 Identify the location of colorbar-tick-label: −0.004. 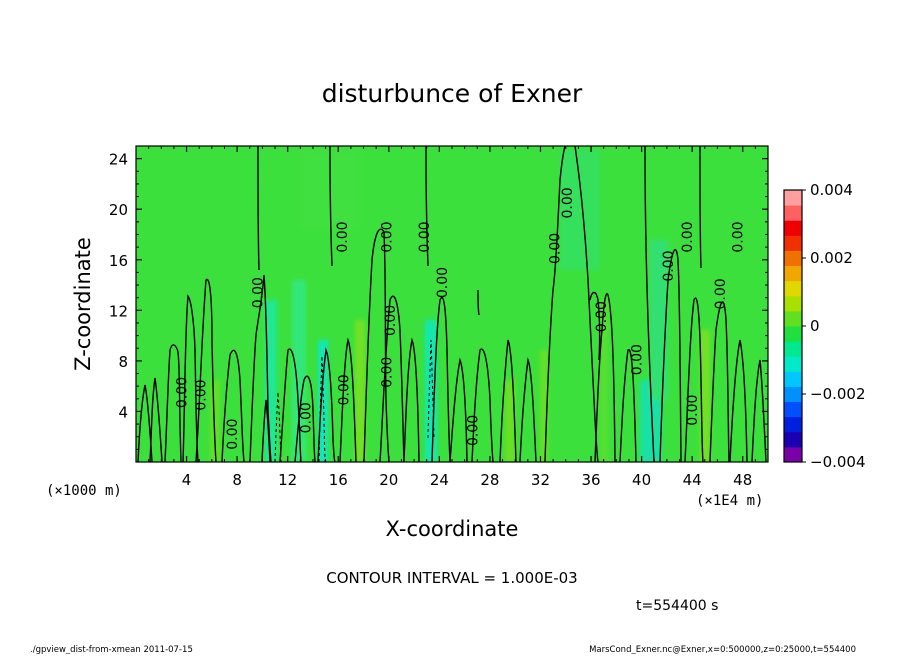
(838, 462).